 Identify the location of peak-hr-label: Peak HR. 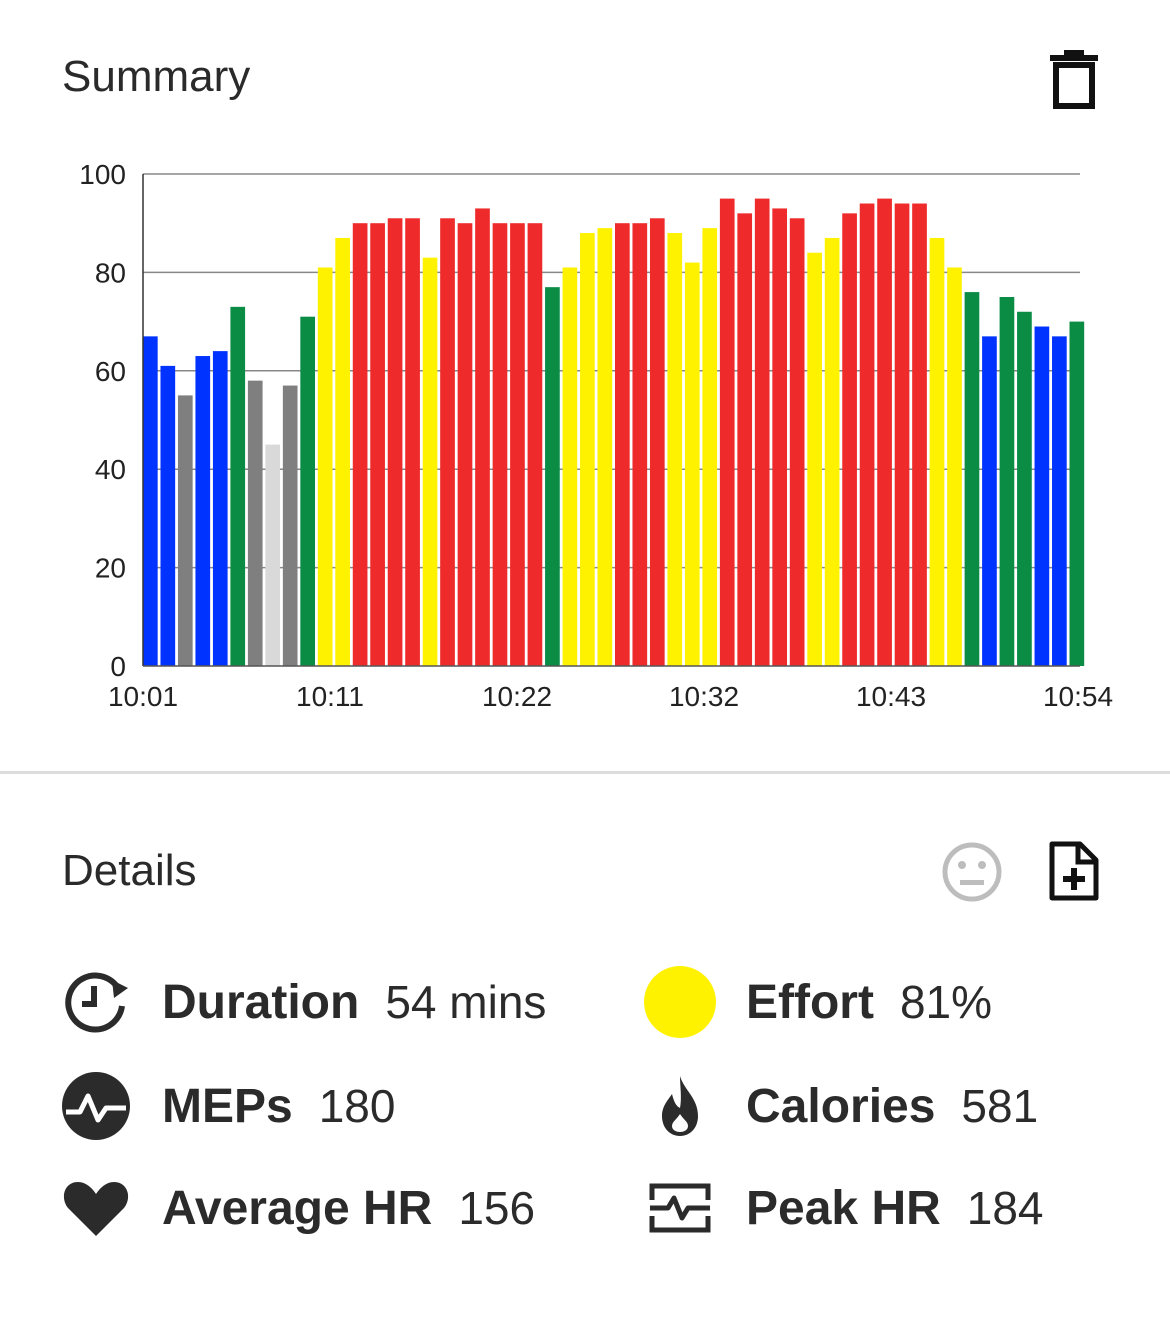
(843, 1208).